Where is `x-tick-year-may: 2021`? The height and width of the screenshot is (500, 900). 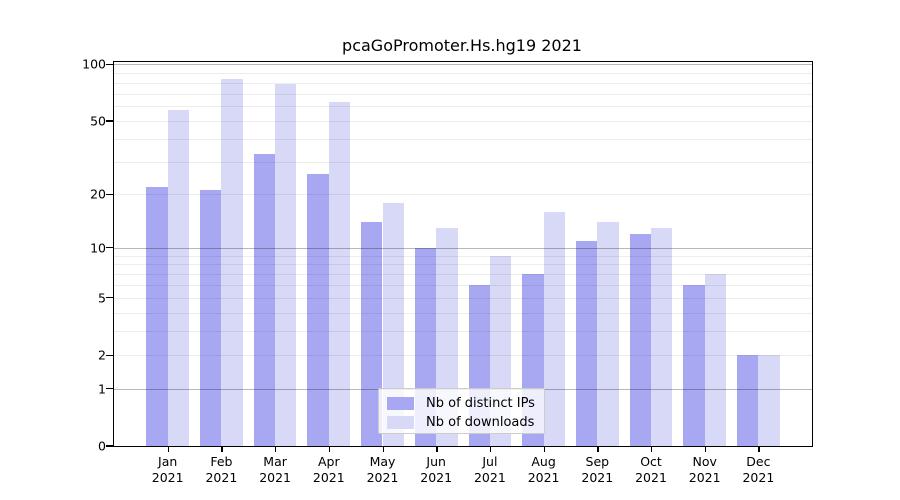
x-tick-year-may: 2021 is located at coordinates (382, 477).